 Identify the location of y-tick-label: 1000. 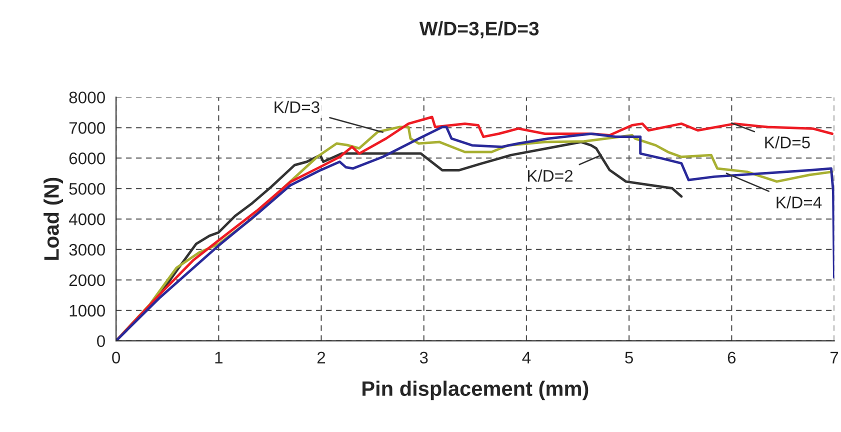
(87, 310).